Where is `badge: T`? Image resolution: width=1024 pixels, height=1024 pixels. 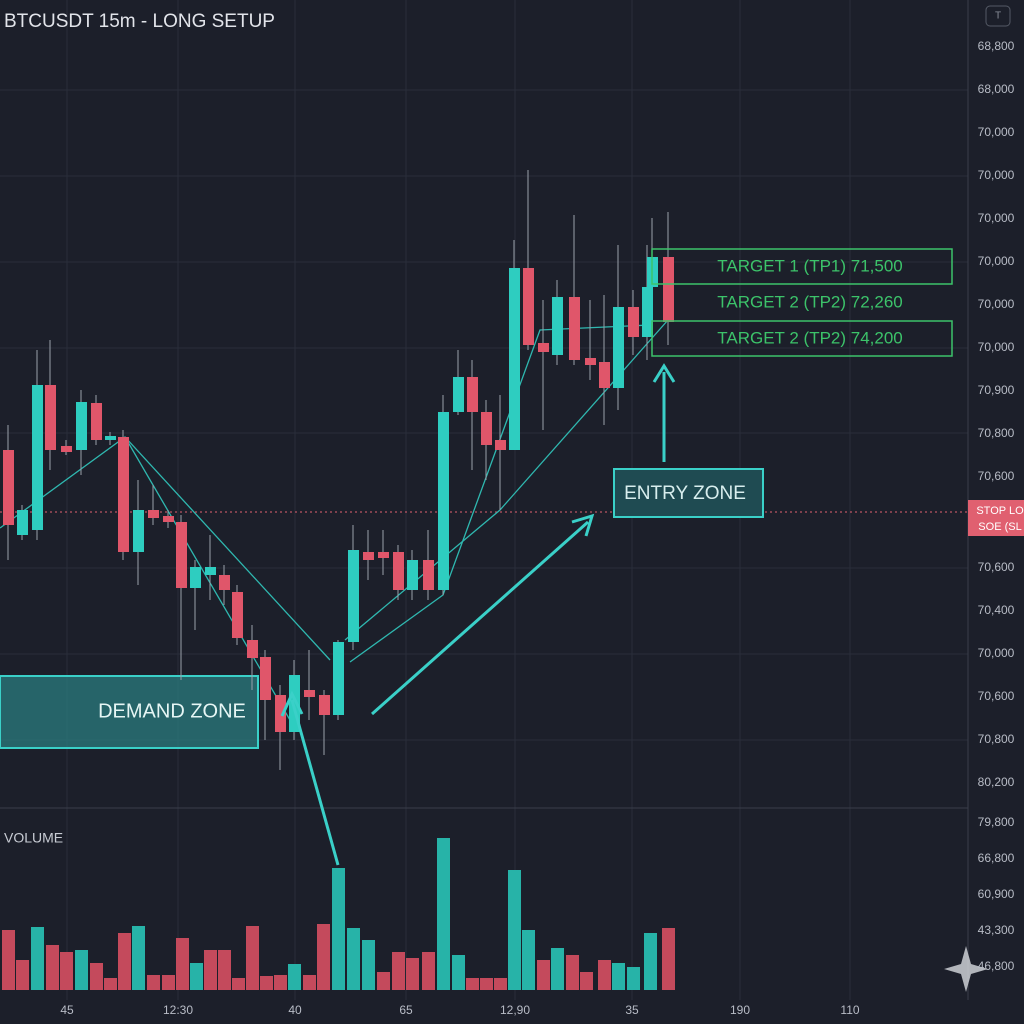 badge: T is located at coordinates (998, 16).